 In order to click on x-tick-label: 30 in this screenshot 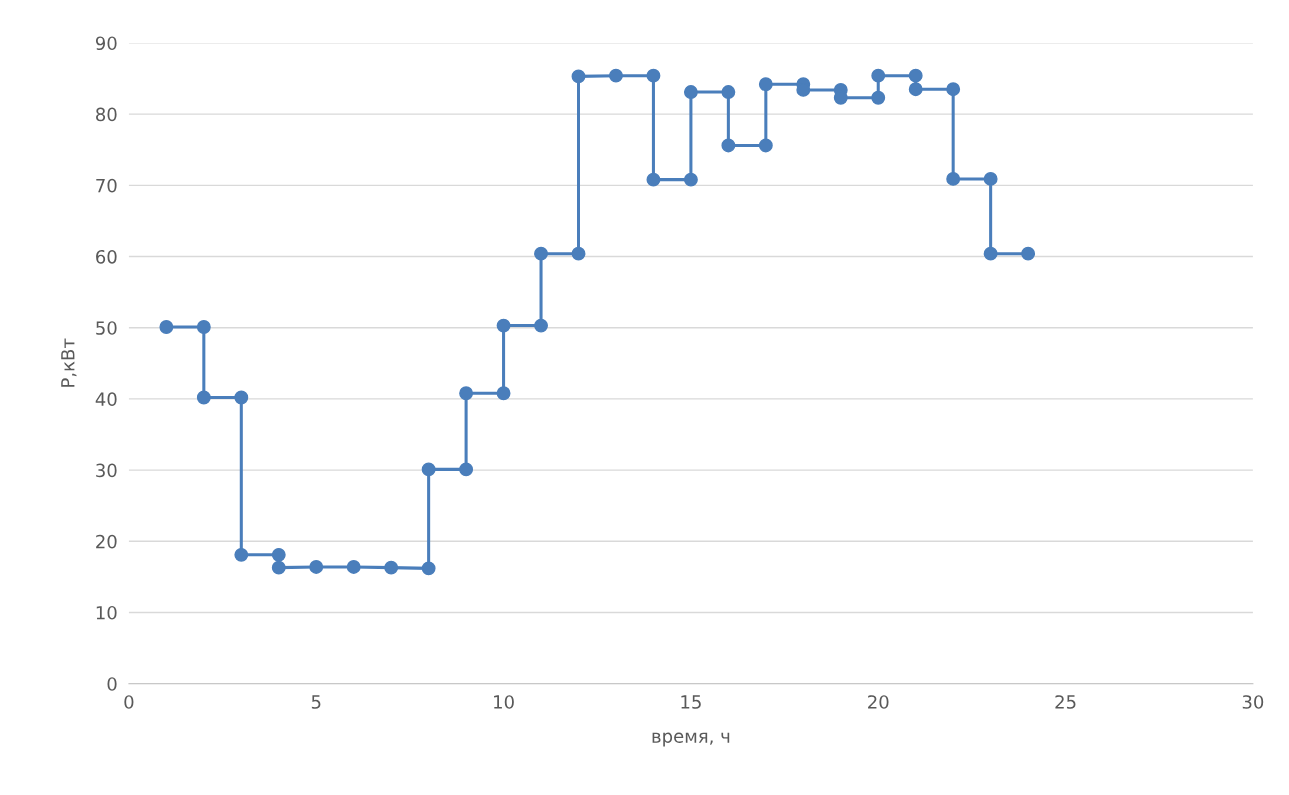, I will do `click(1253, 702)`.